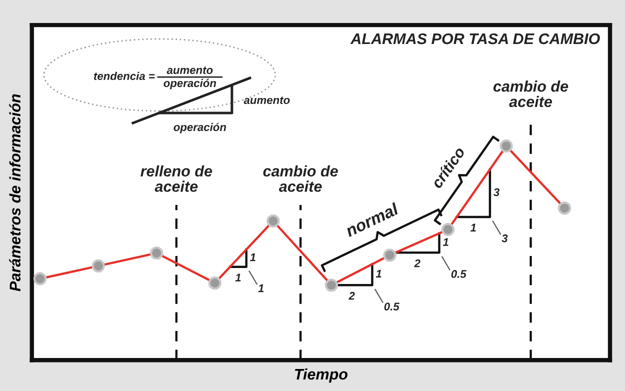  Describe the element at coordinates (321, 375) in the screenshot. I see `x-axis-title: Tiempo` at that location.